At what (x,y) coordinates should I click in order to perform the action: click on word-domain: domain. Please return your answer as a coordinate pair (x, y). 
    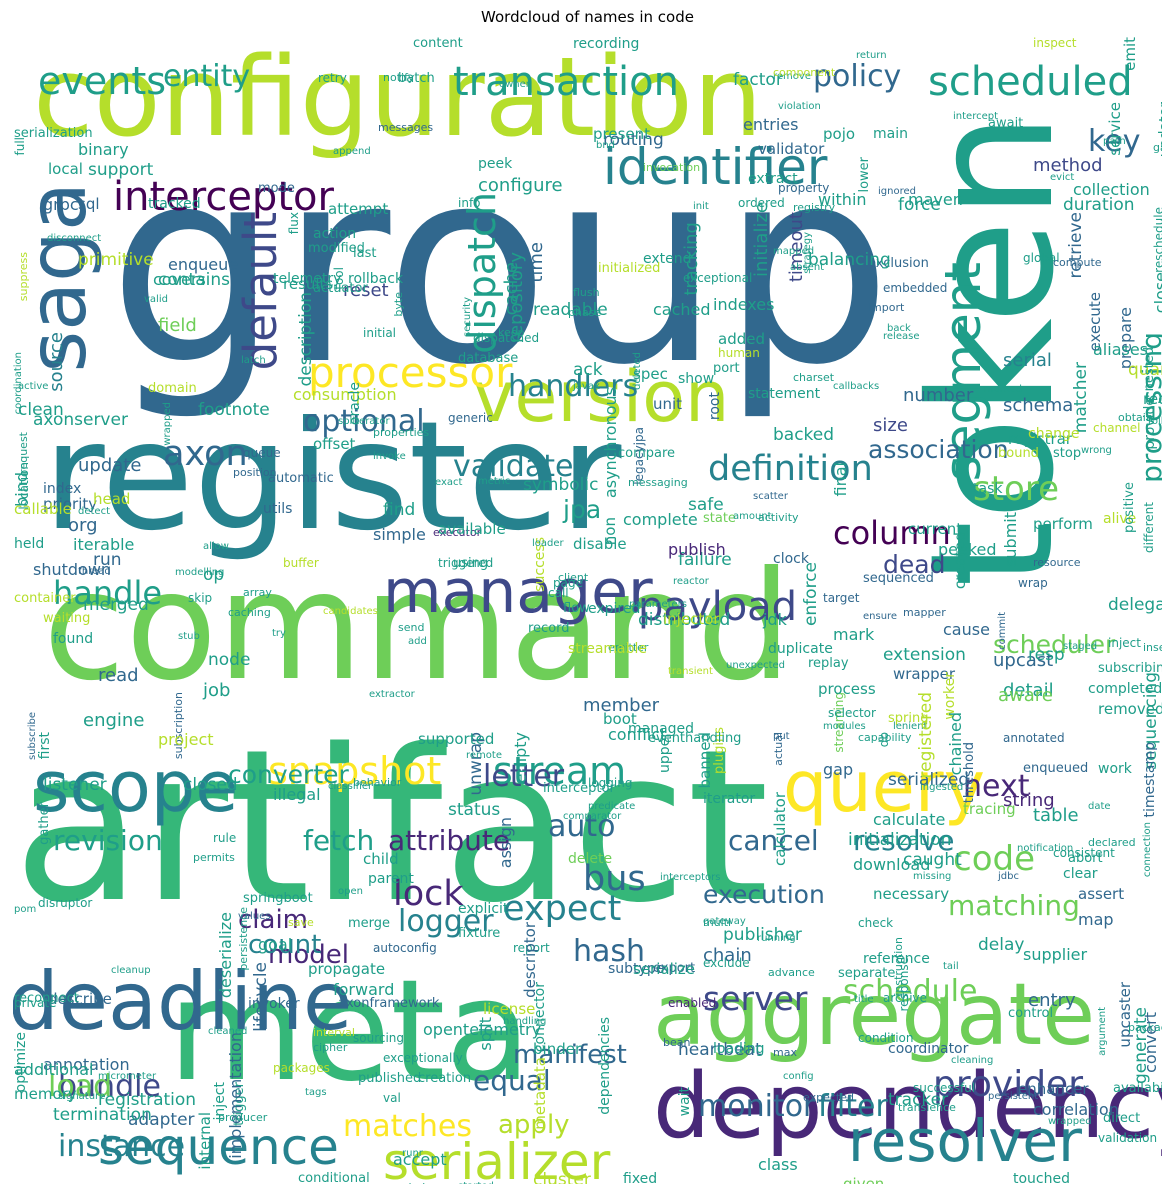
    Looking at the image, I should click on (172, 388).